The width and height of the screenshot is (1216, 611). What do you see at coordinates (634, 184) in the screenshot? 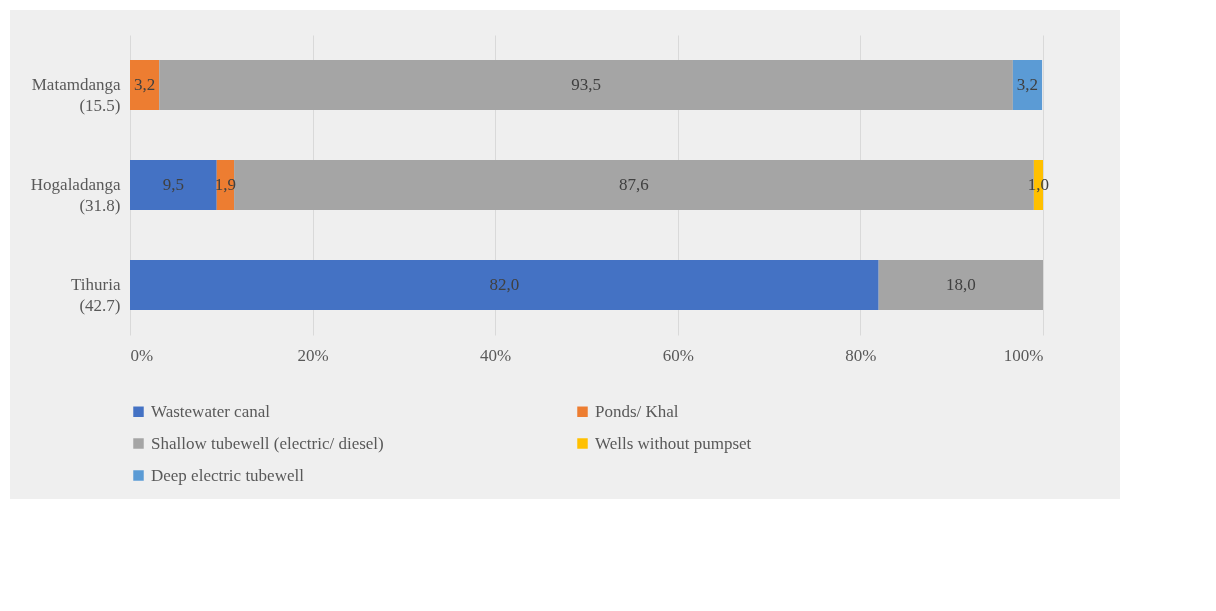
I see `data-label: 87,6` at bounding box center [634, 184].